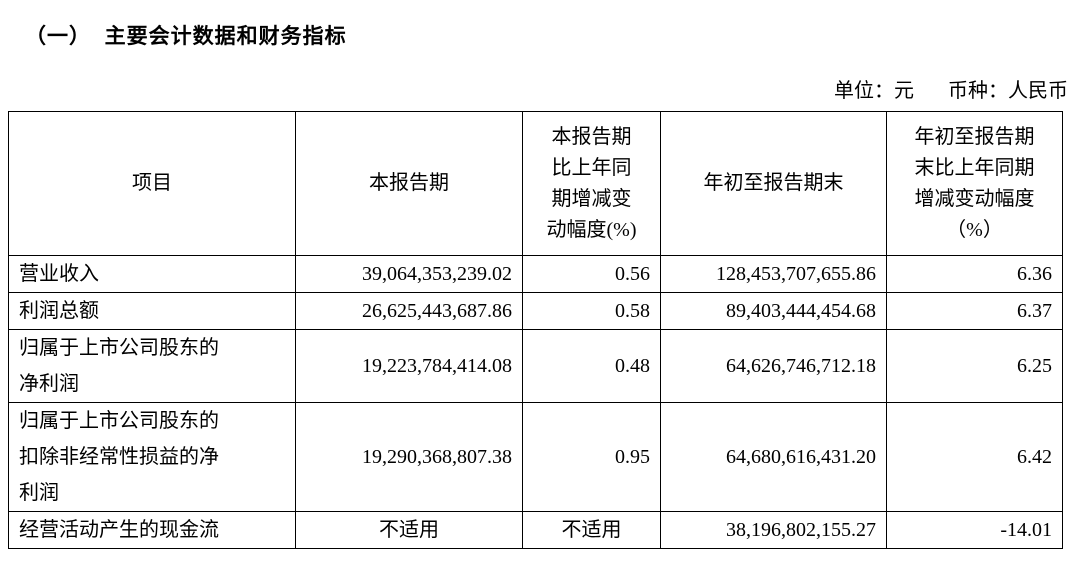 Image resolution: width=1080 pixels, height=564 pixels. I want to click on cell-item: 归属于上市公司股东的 扣除非经常性损益的净 利润, so click(152, 457).